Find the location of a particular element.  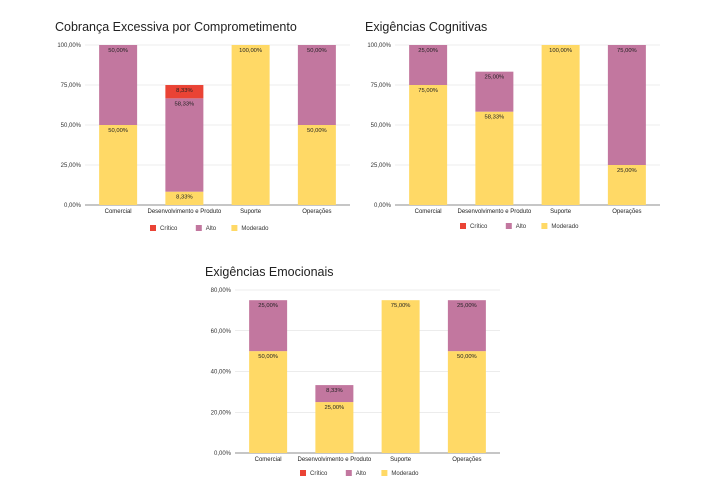

bar-segment-critico is located at coordinates (184, 92).